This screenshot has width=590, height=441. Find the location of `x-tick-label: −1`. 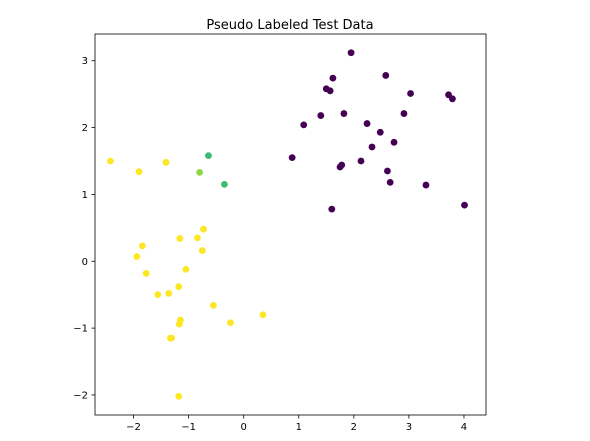

x-tick-label: −1 is located at coordinates (188, 427).